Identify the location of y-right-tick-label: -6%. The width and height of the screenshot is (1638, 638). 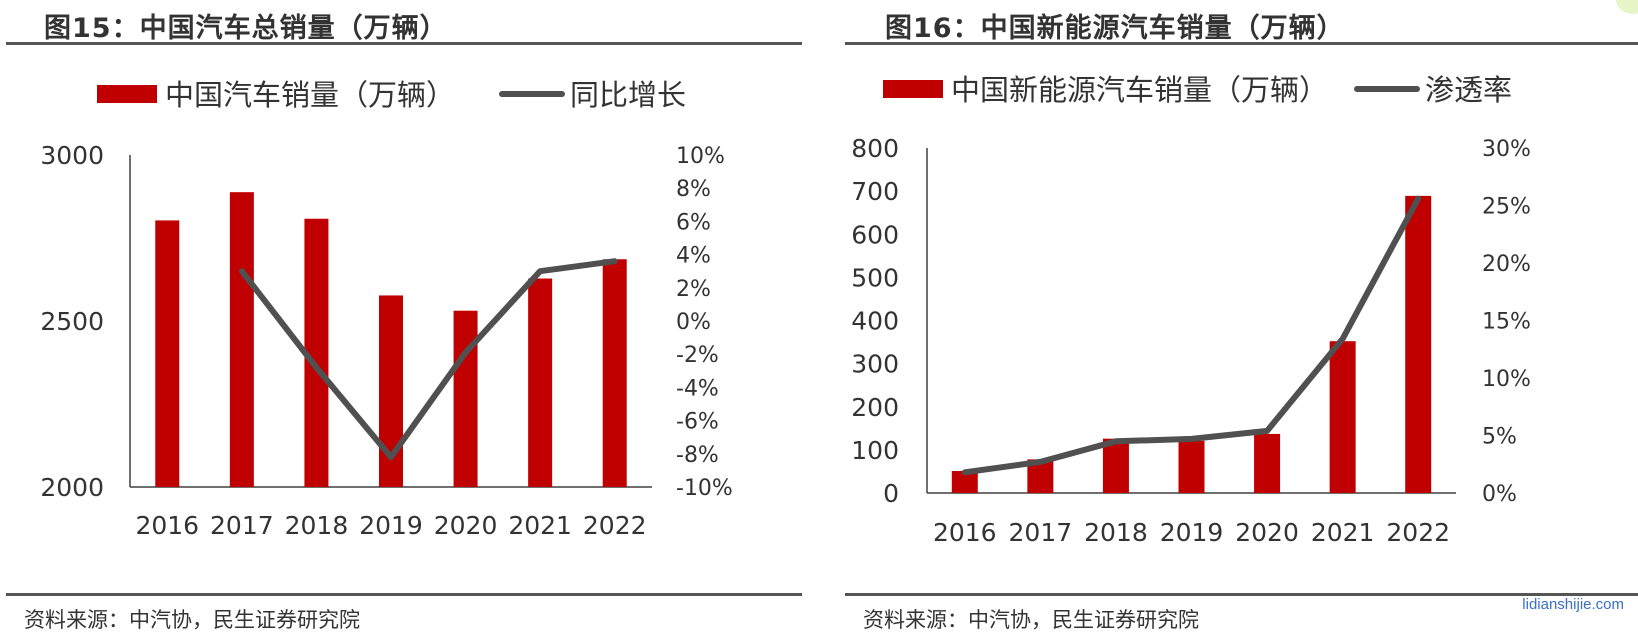
(697, 422).